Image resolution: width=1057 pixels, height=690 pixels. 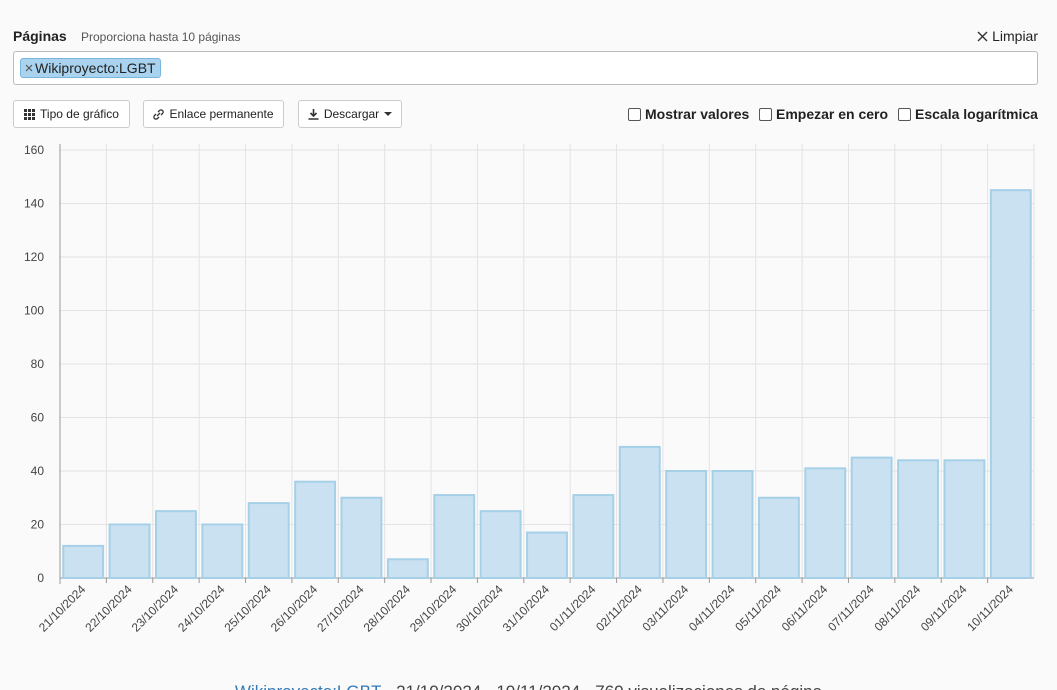 I want to click on x-tick-label: 03/11/2024, so click(x=666, y=608).